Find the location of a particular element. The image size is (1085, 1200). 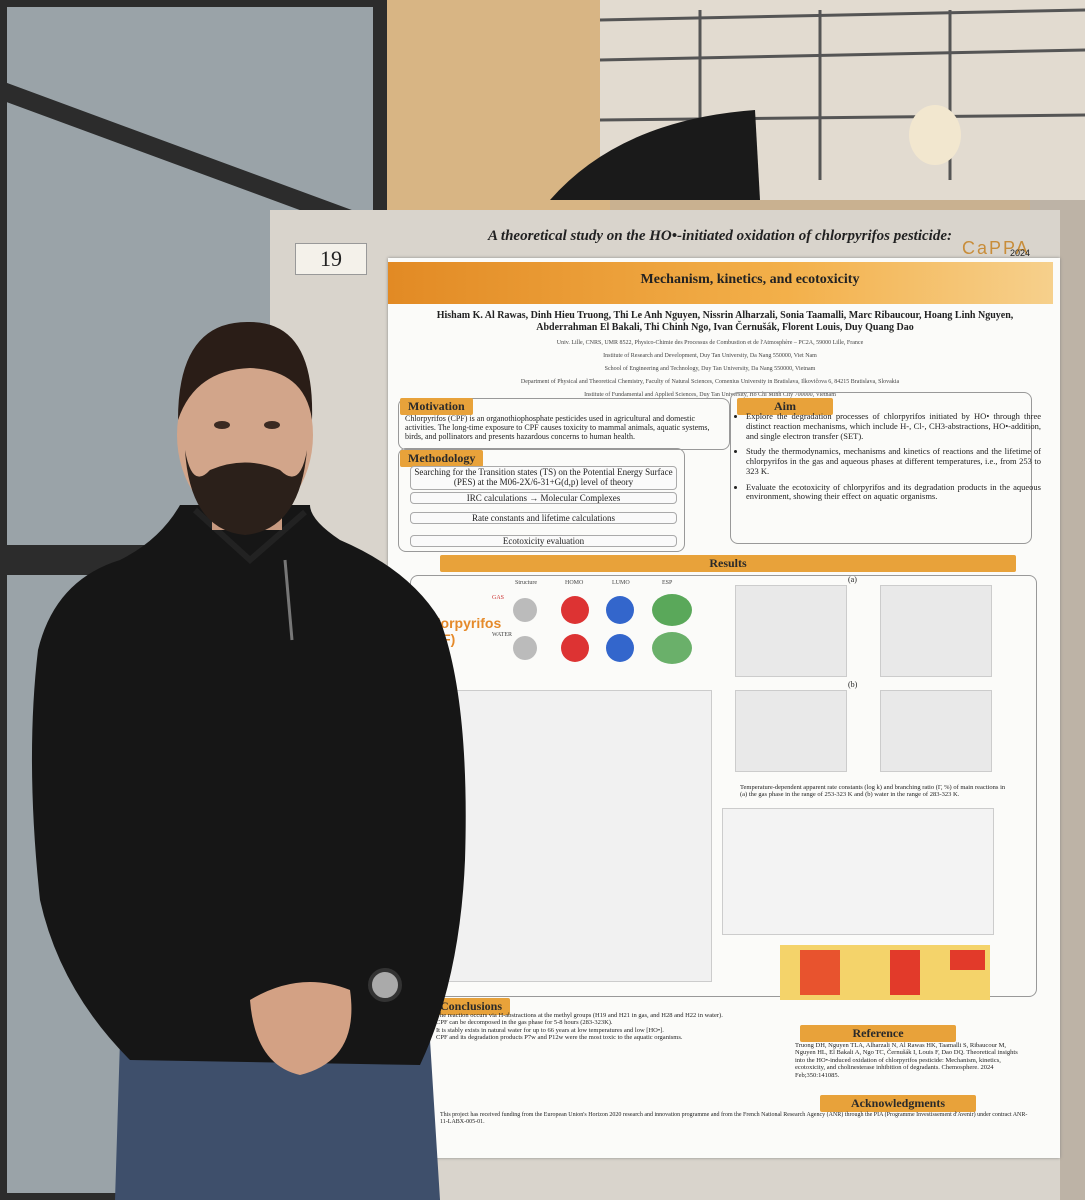

phase-label: GAS is located at coordinates (498, 598).